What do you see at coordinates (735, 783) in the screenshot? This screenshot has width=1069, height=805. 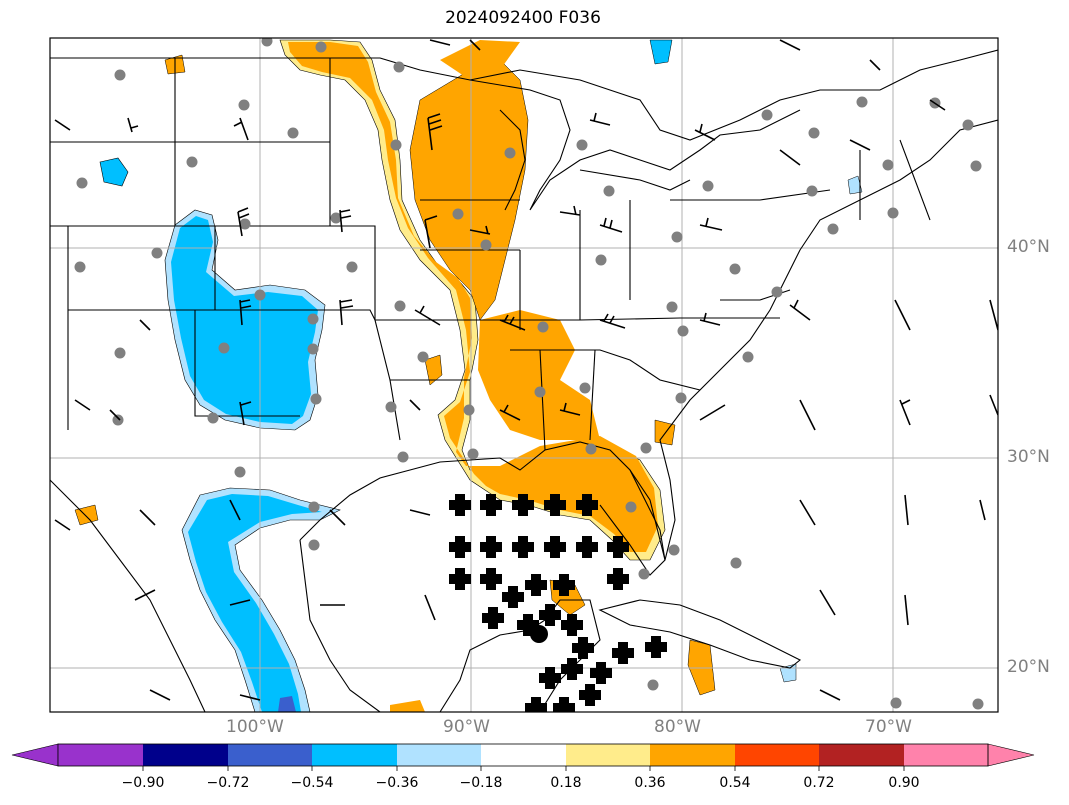 I see `colorbar-tick-label: 0.54` at bounding box center [735, 783].